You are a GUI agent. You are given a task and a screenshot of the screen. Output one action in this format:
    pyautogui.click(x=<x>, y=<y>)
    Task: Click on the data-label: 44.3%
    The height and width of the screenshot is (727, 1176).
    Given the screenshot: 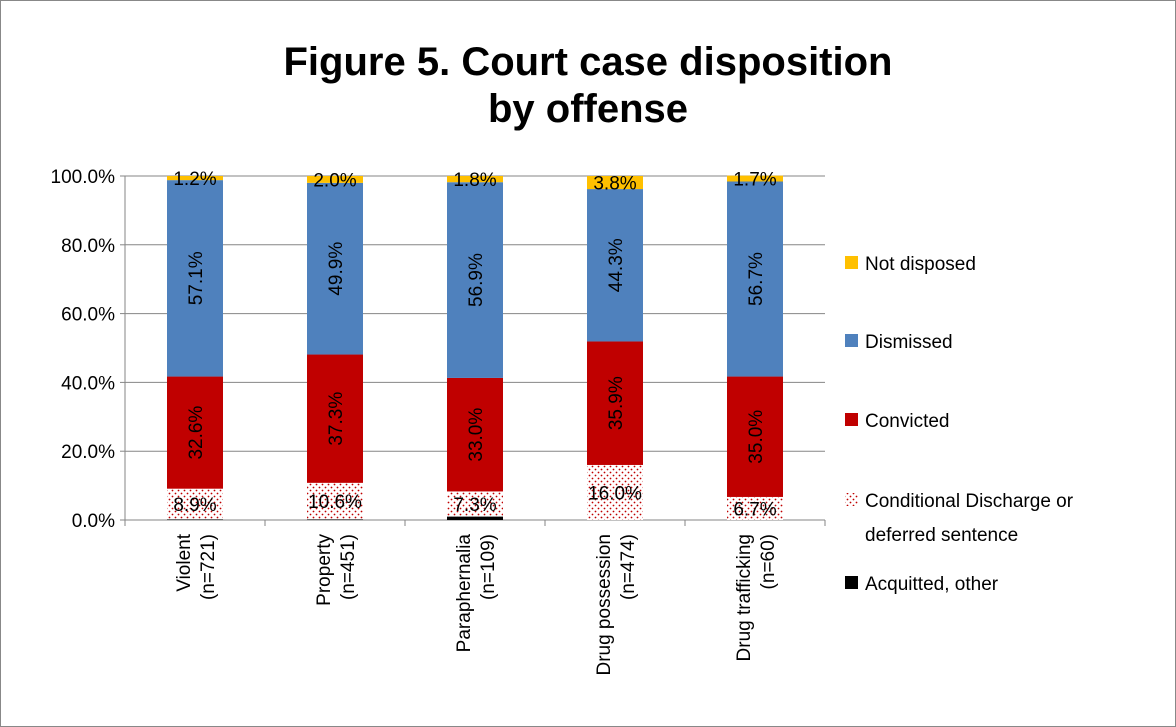 What is the action you would take?
    pyautogui.click(x=616, y=265)
    